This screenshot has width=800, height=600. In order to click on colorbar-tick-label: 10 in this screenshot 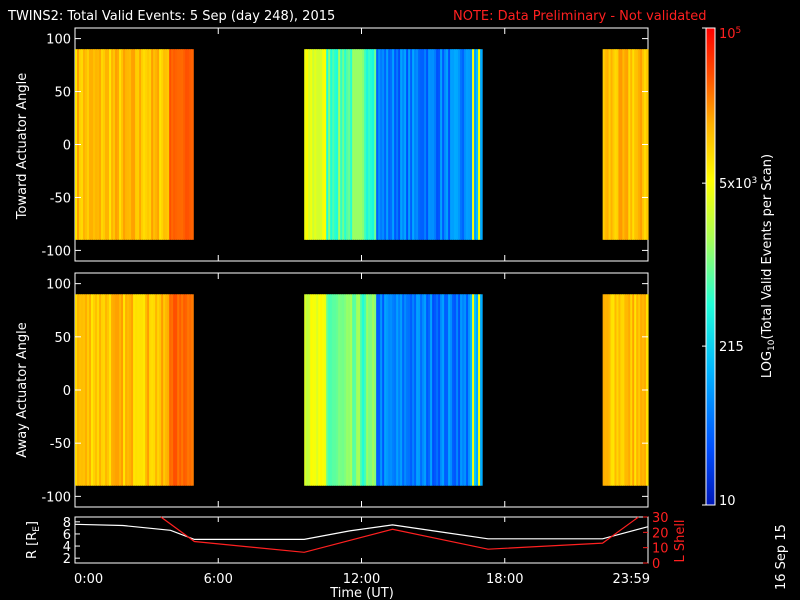, I will do `click(727, 501)`.